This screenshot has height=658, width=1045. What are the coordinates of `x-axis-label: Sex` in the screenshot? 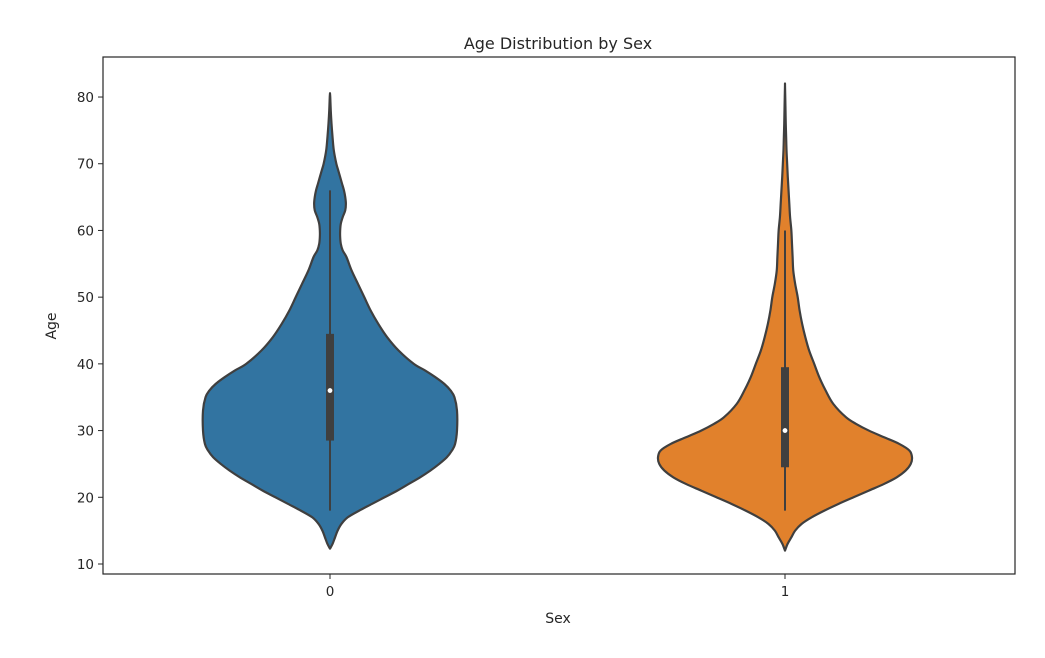 It's located at (558, 619).